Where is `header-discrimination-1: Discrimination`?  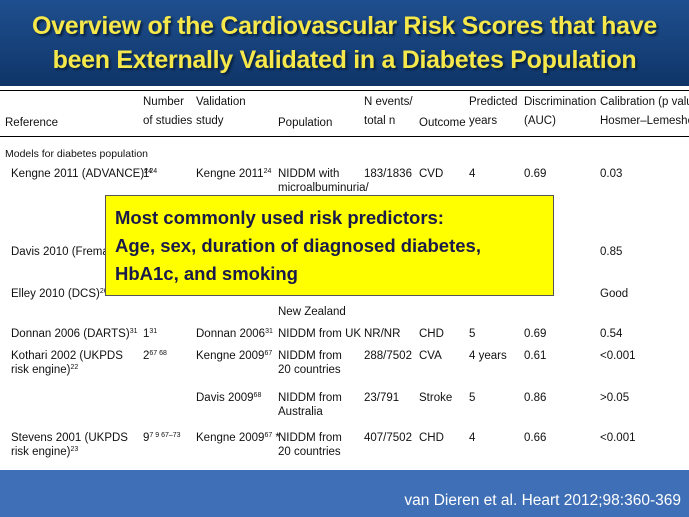
header-discrimination-1: Discrimination is located at coordinates (560, 102).